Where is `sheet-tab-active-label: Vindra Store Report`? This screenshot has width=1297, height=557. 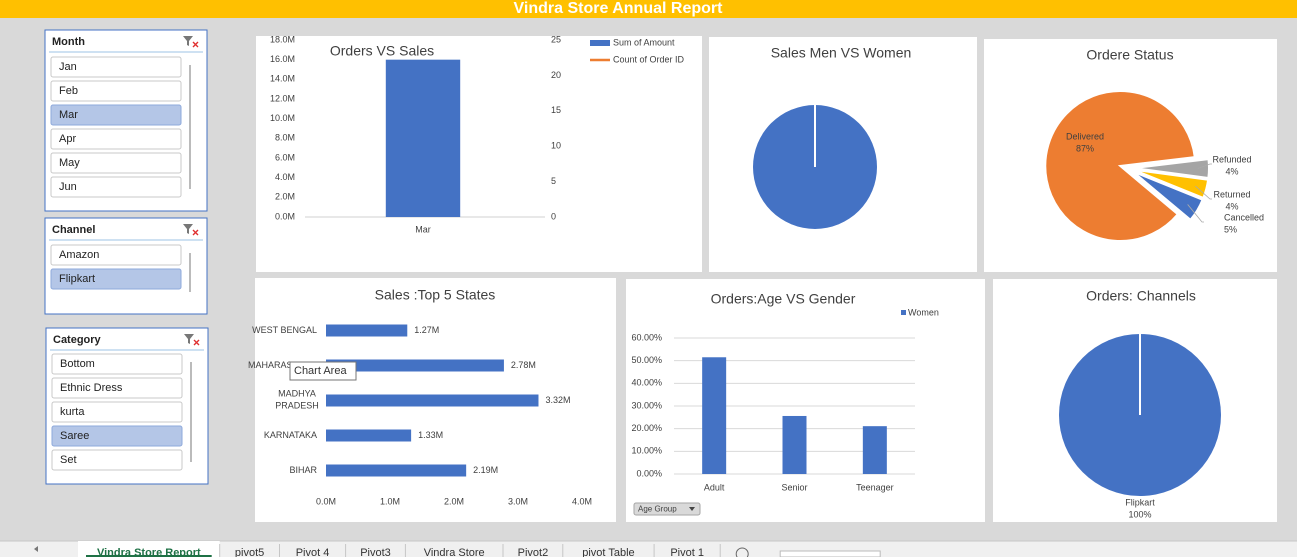
sheet-tab-active-label: Vindra Store Report is located at coordinates (149, 552).